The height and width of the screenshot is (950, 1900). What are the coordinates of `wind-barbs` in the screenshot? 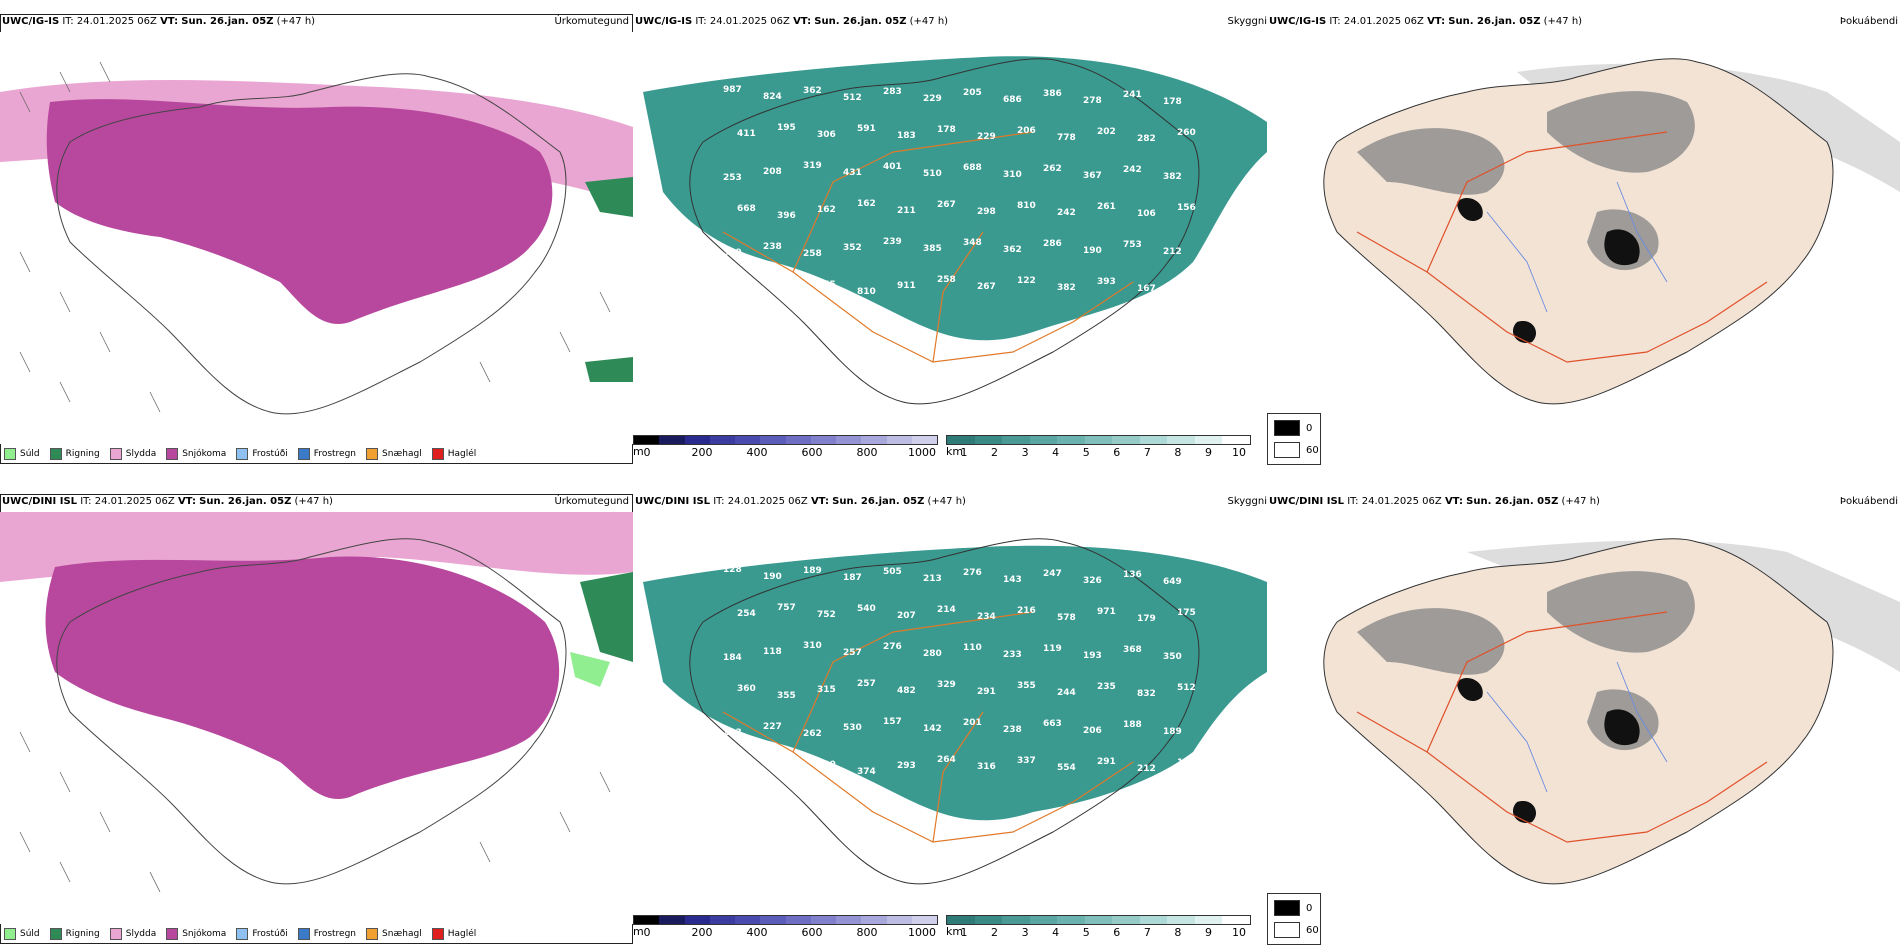 It's located at (315, 237).